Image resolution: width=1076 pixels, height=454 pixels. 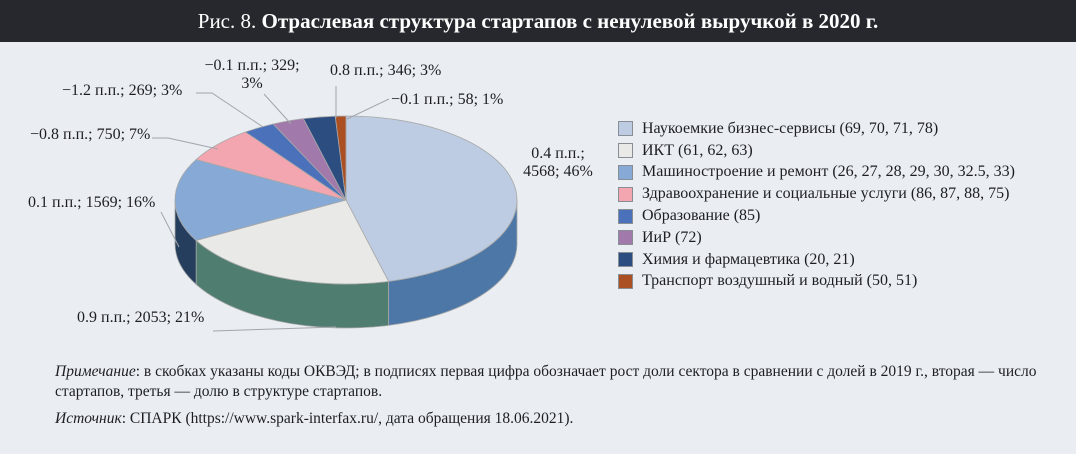 What do you see at coordinates (816, 238) in the screenshot?
I see `legend-item-5: ИиР (72)` at bounding box center [816, 238].